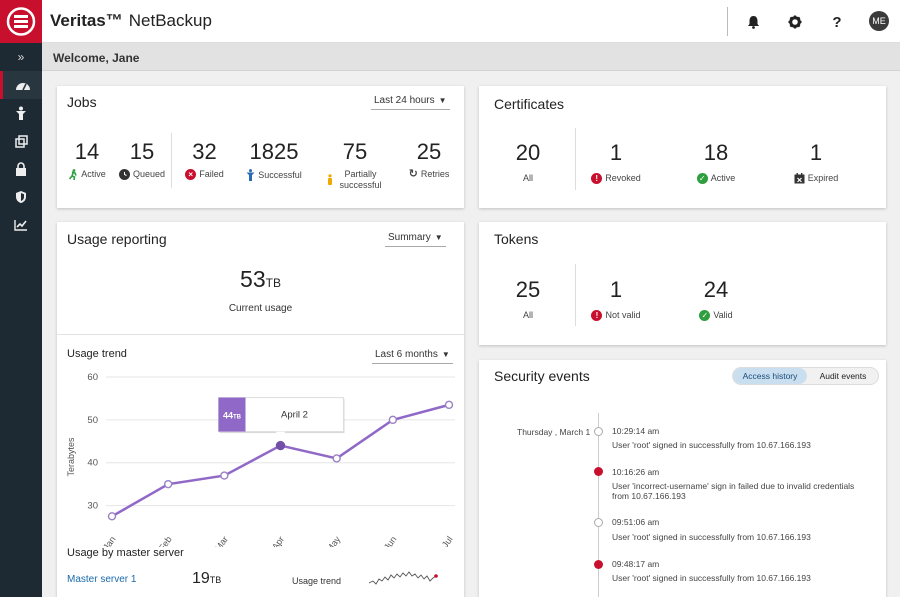 This screenshot has width=900, height=597. I want to click on jobs-range-dropdown: Last 24 hours ▼, so click(410, 102).